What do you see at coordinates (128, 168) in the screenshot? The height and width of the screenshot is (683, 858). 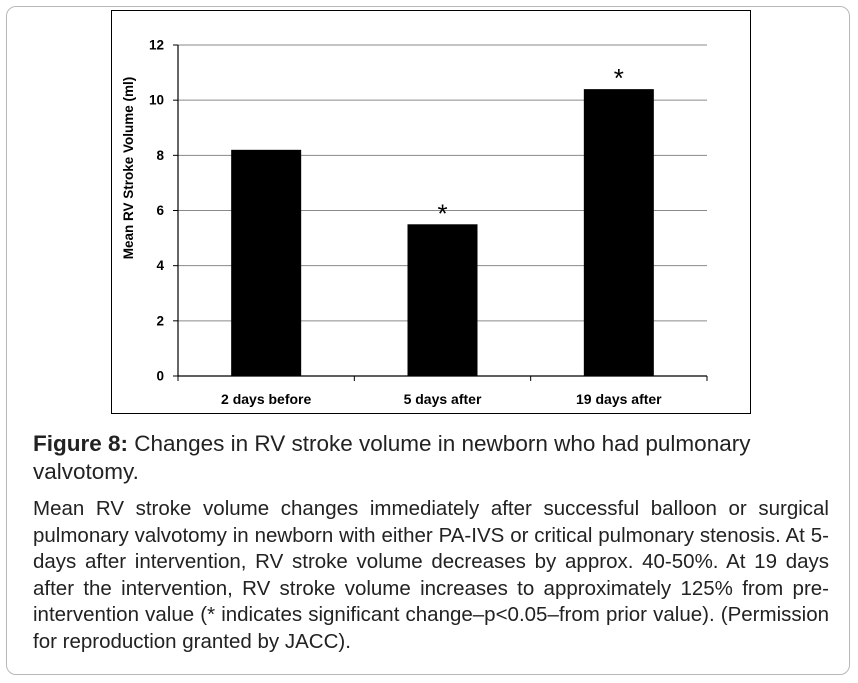 I see `y-axis-label: Mean RV Stroke Volume (ml)` at bounding box center [128, 168].